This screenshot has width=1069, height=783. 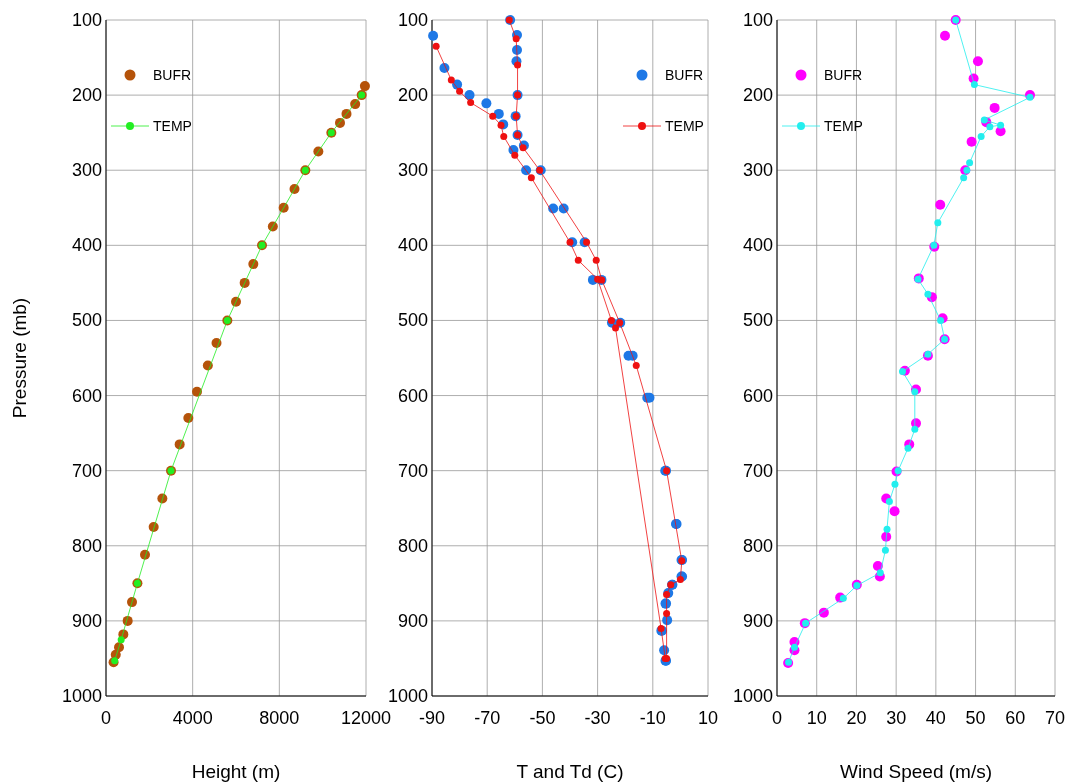 I want to click on x-tick-label: 20, so click(x=856, y=718).